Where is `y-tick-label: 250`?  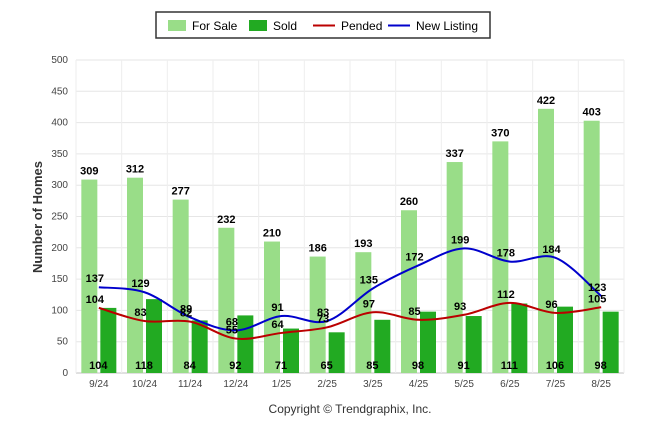 y-tick-label: 250 is located at coordinates (59, 217).